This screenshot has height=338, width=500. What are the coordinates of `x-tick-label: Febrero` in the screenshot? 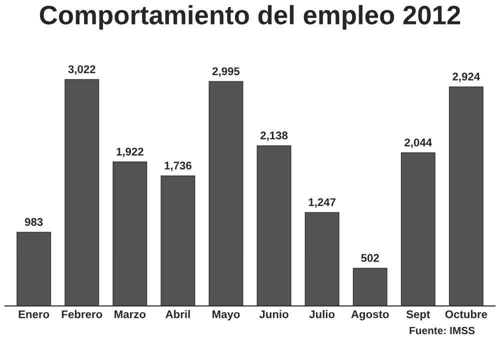 It's located at (82, 314).